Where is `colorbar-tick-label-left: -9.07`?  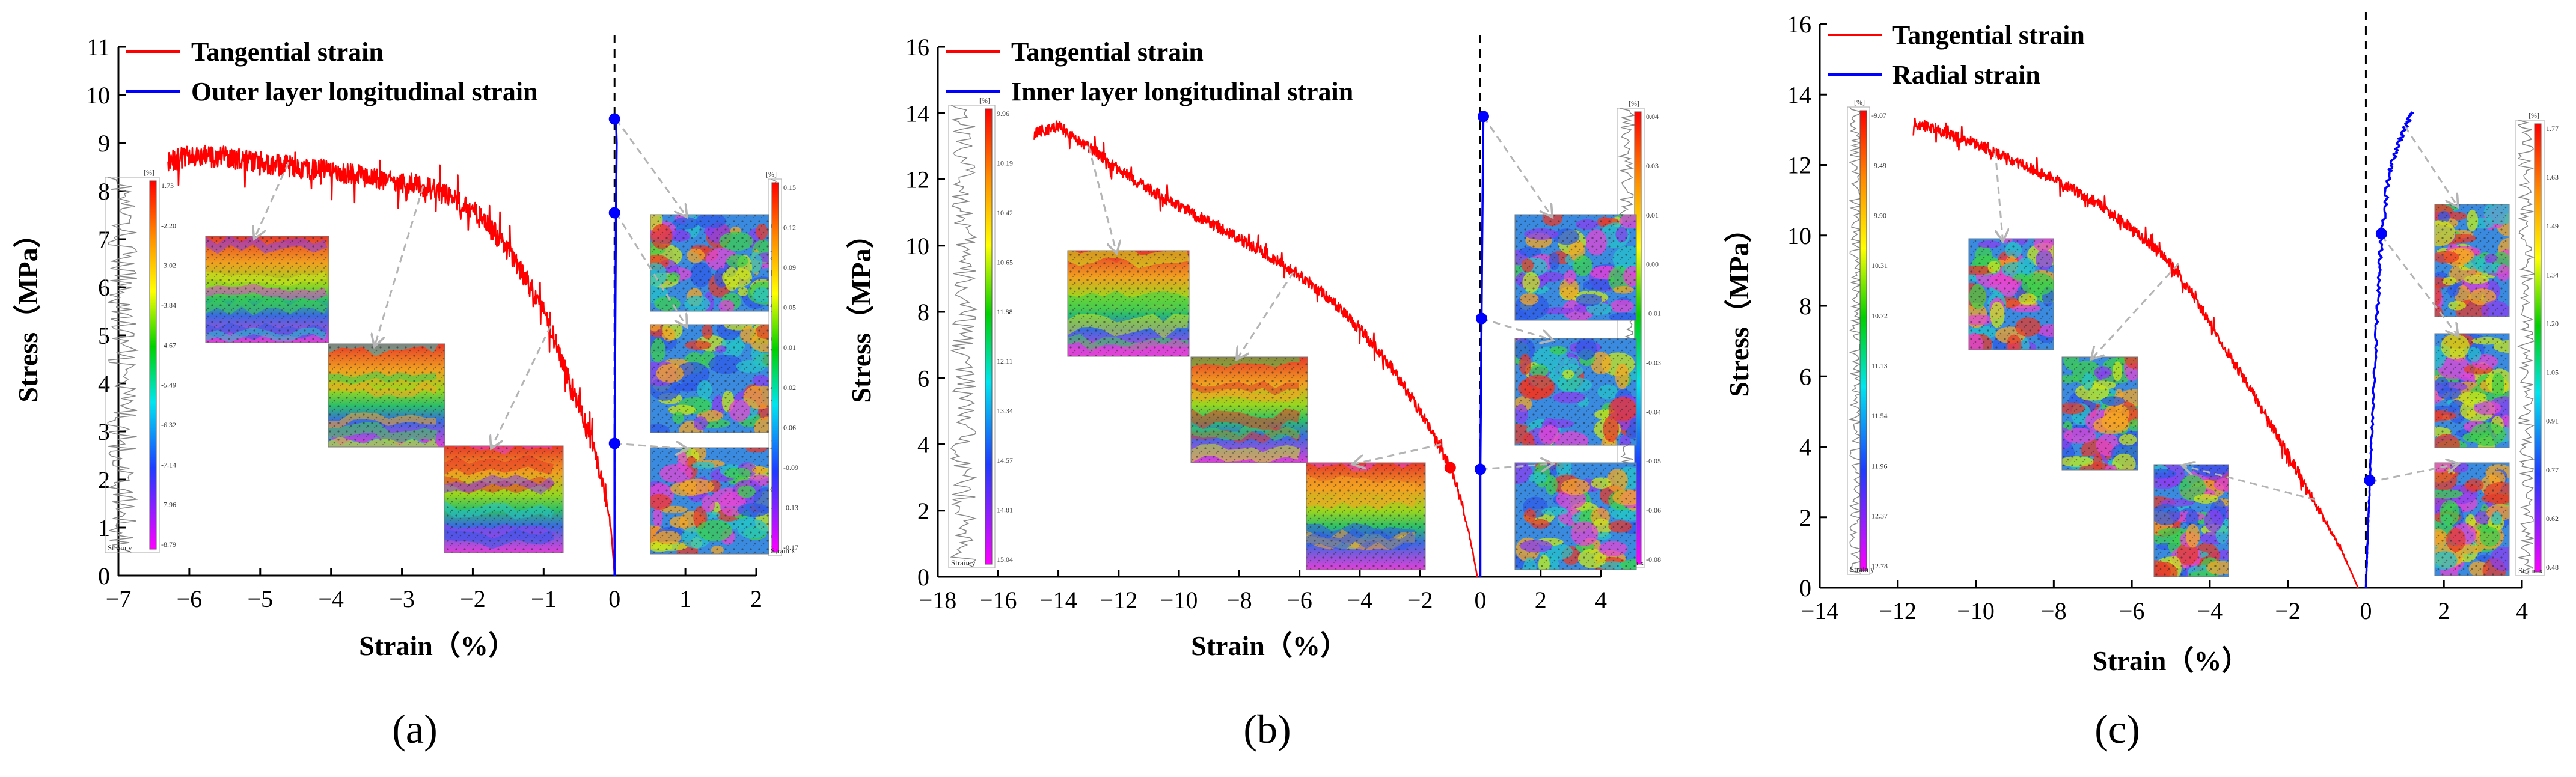
colorbar-tick-label-left: -9.07 is located at coordinates (1878, 115).